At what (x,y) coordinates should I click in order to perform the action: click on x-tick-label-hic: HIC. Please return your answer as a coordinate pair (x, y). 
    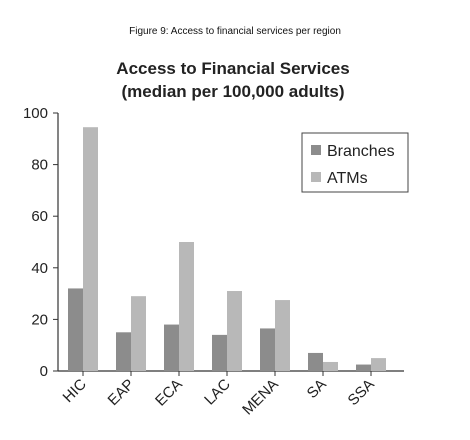
    Looking at the image, I should click on (75, 391).